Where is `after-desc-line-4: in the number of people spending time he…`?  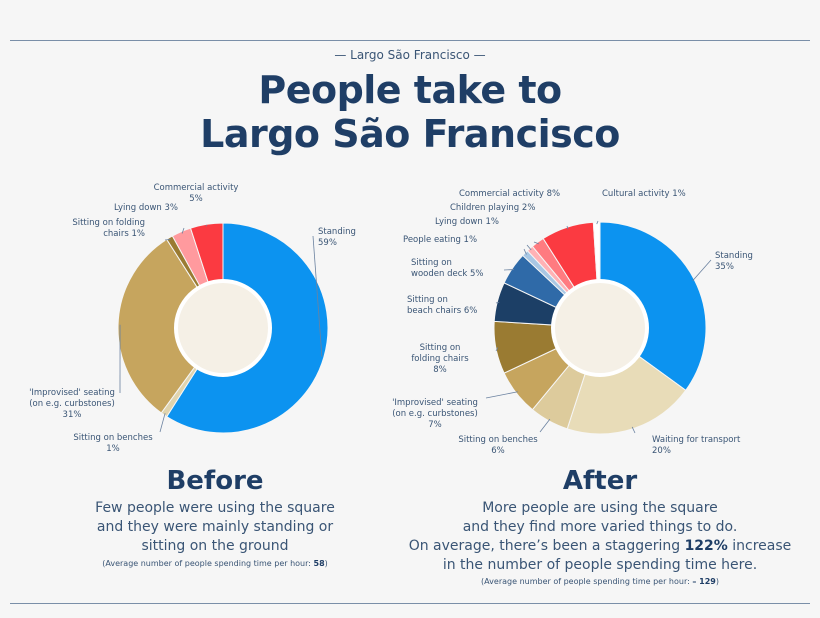 after-desc-line-4: in the number of people spending time he… is located at coordinates (600, 565).